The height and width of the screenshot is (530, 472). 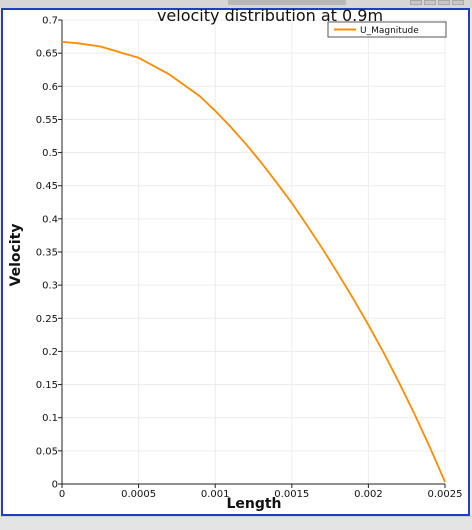 I want to click on x-axis-label: Length, so click(x=253, y=504).